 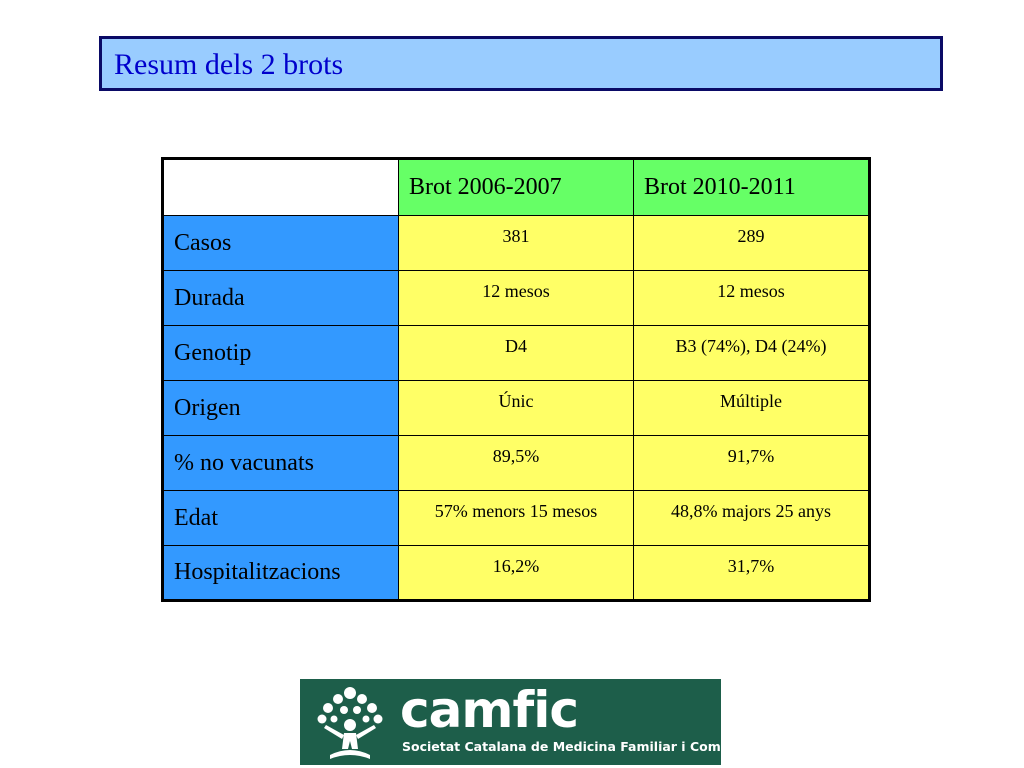 I want to click on table-cell: 57% menors 15 mesos, so click(x=516, y=518).